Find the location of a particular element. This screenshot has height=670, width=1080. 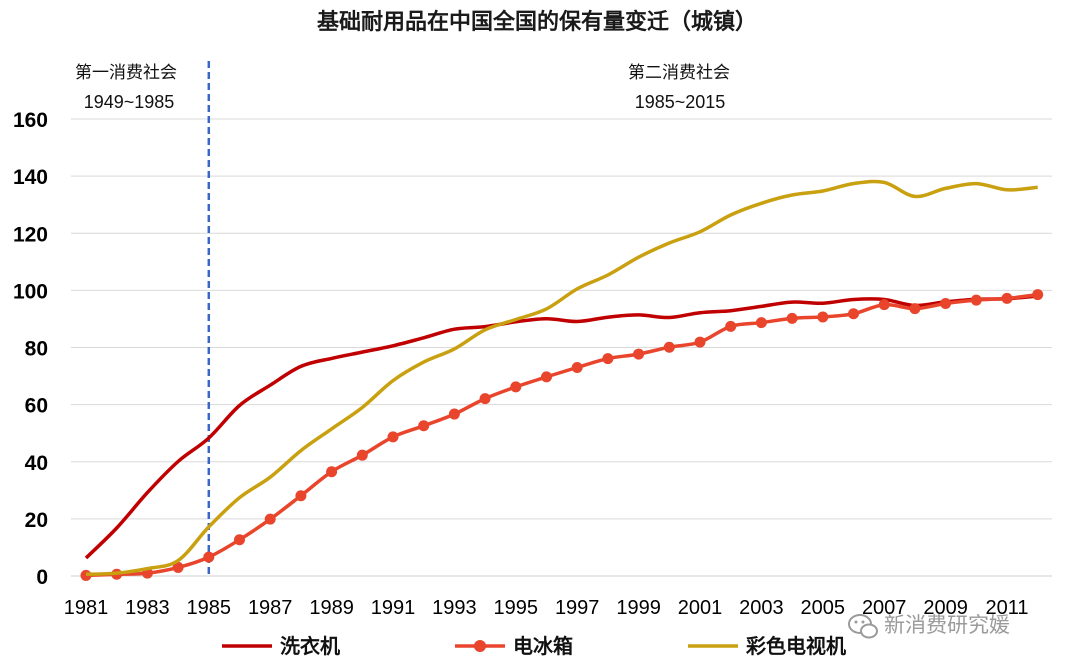

y-tick-label: 100 is located at coordinates (30, 291).